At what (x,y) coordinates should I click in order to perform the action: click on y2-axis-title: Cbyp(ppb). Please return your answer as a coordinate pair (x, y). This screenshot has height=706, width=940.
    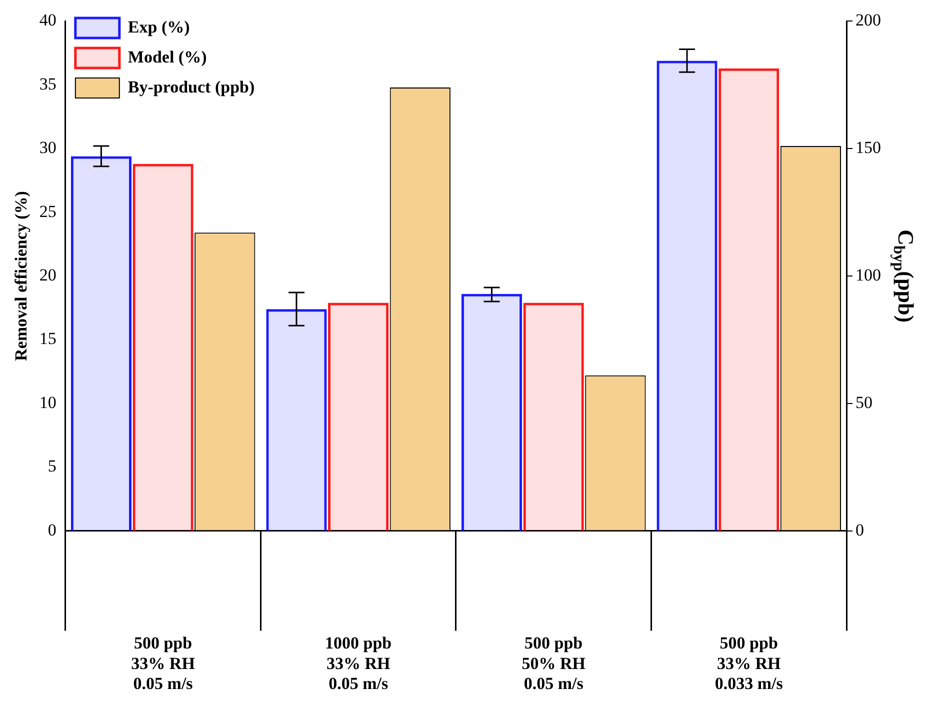
    Looking at the image, I should click on (904, 276).